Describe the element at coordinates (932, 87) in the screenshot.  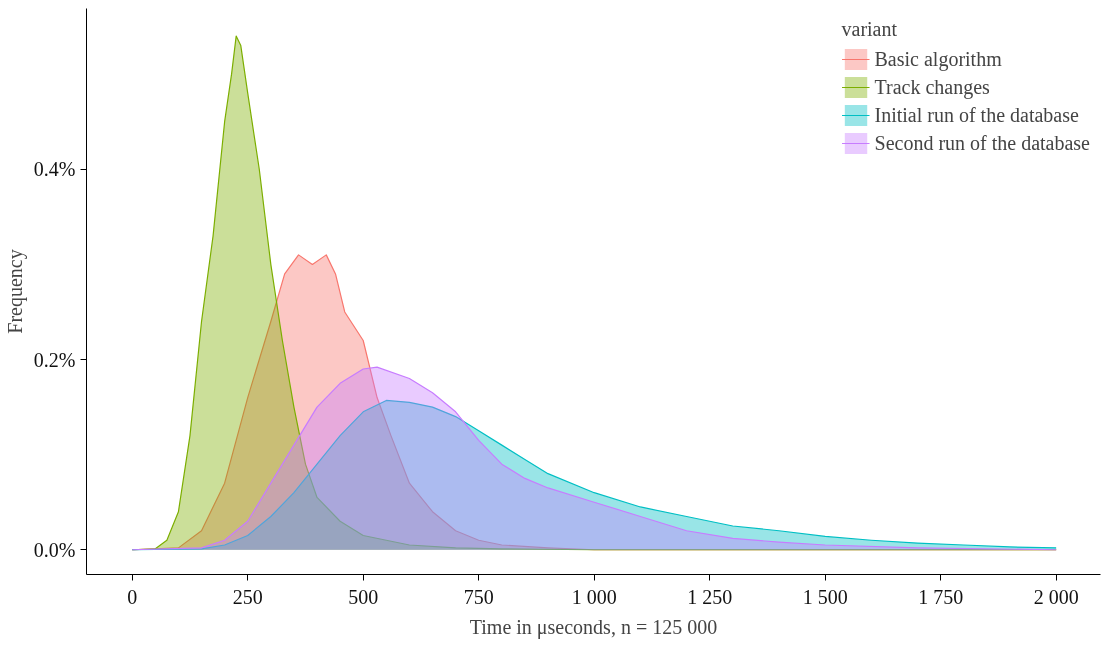
I see `legend-label: Track changes` at that location.